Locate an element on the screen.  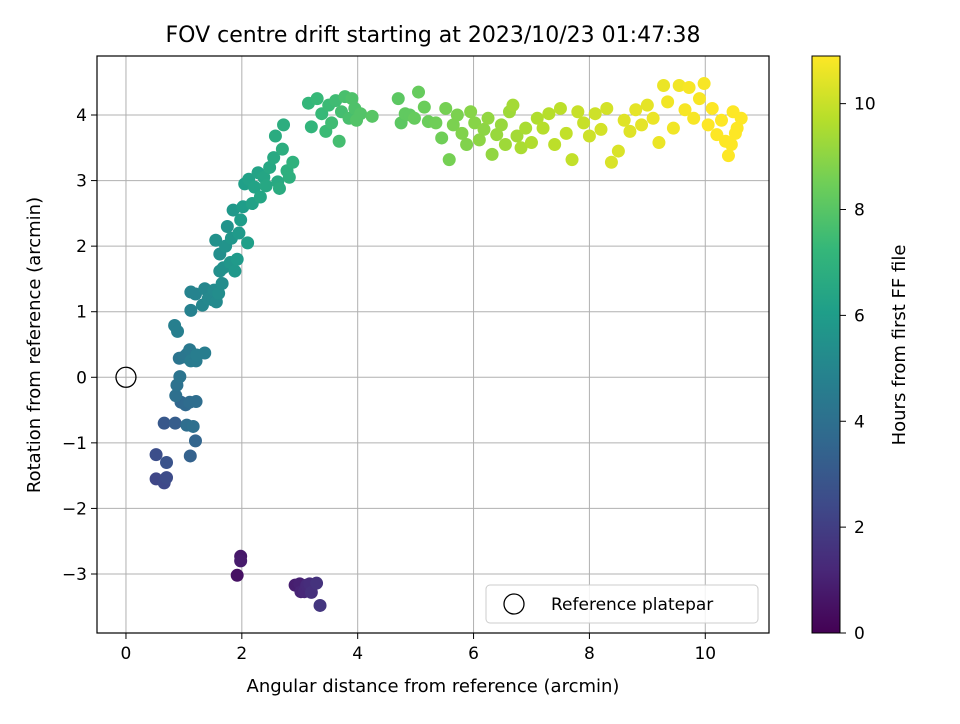
colorbar: 0 2 4 6 8 10 Hours from first FF file is located at coordinates (860, 349).